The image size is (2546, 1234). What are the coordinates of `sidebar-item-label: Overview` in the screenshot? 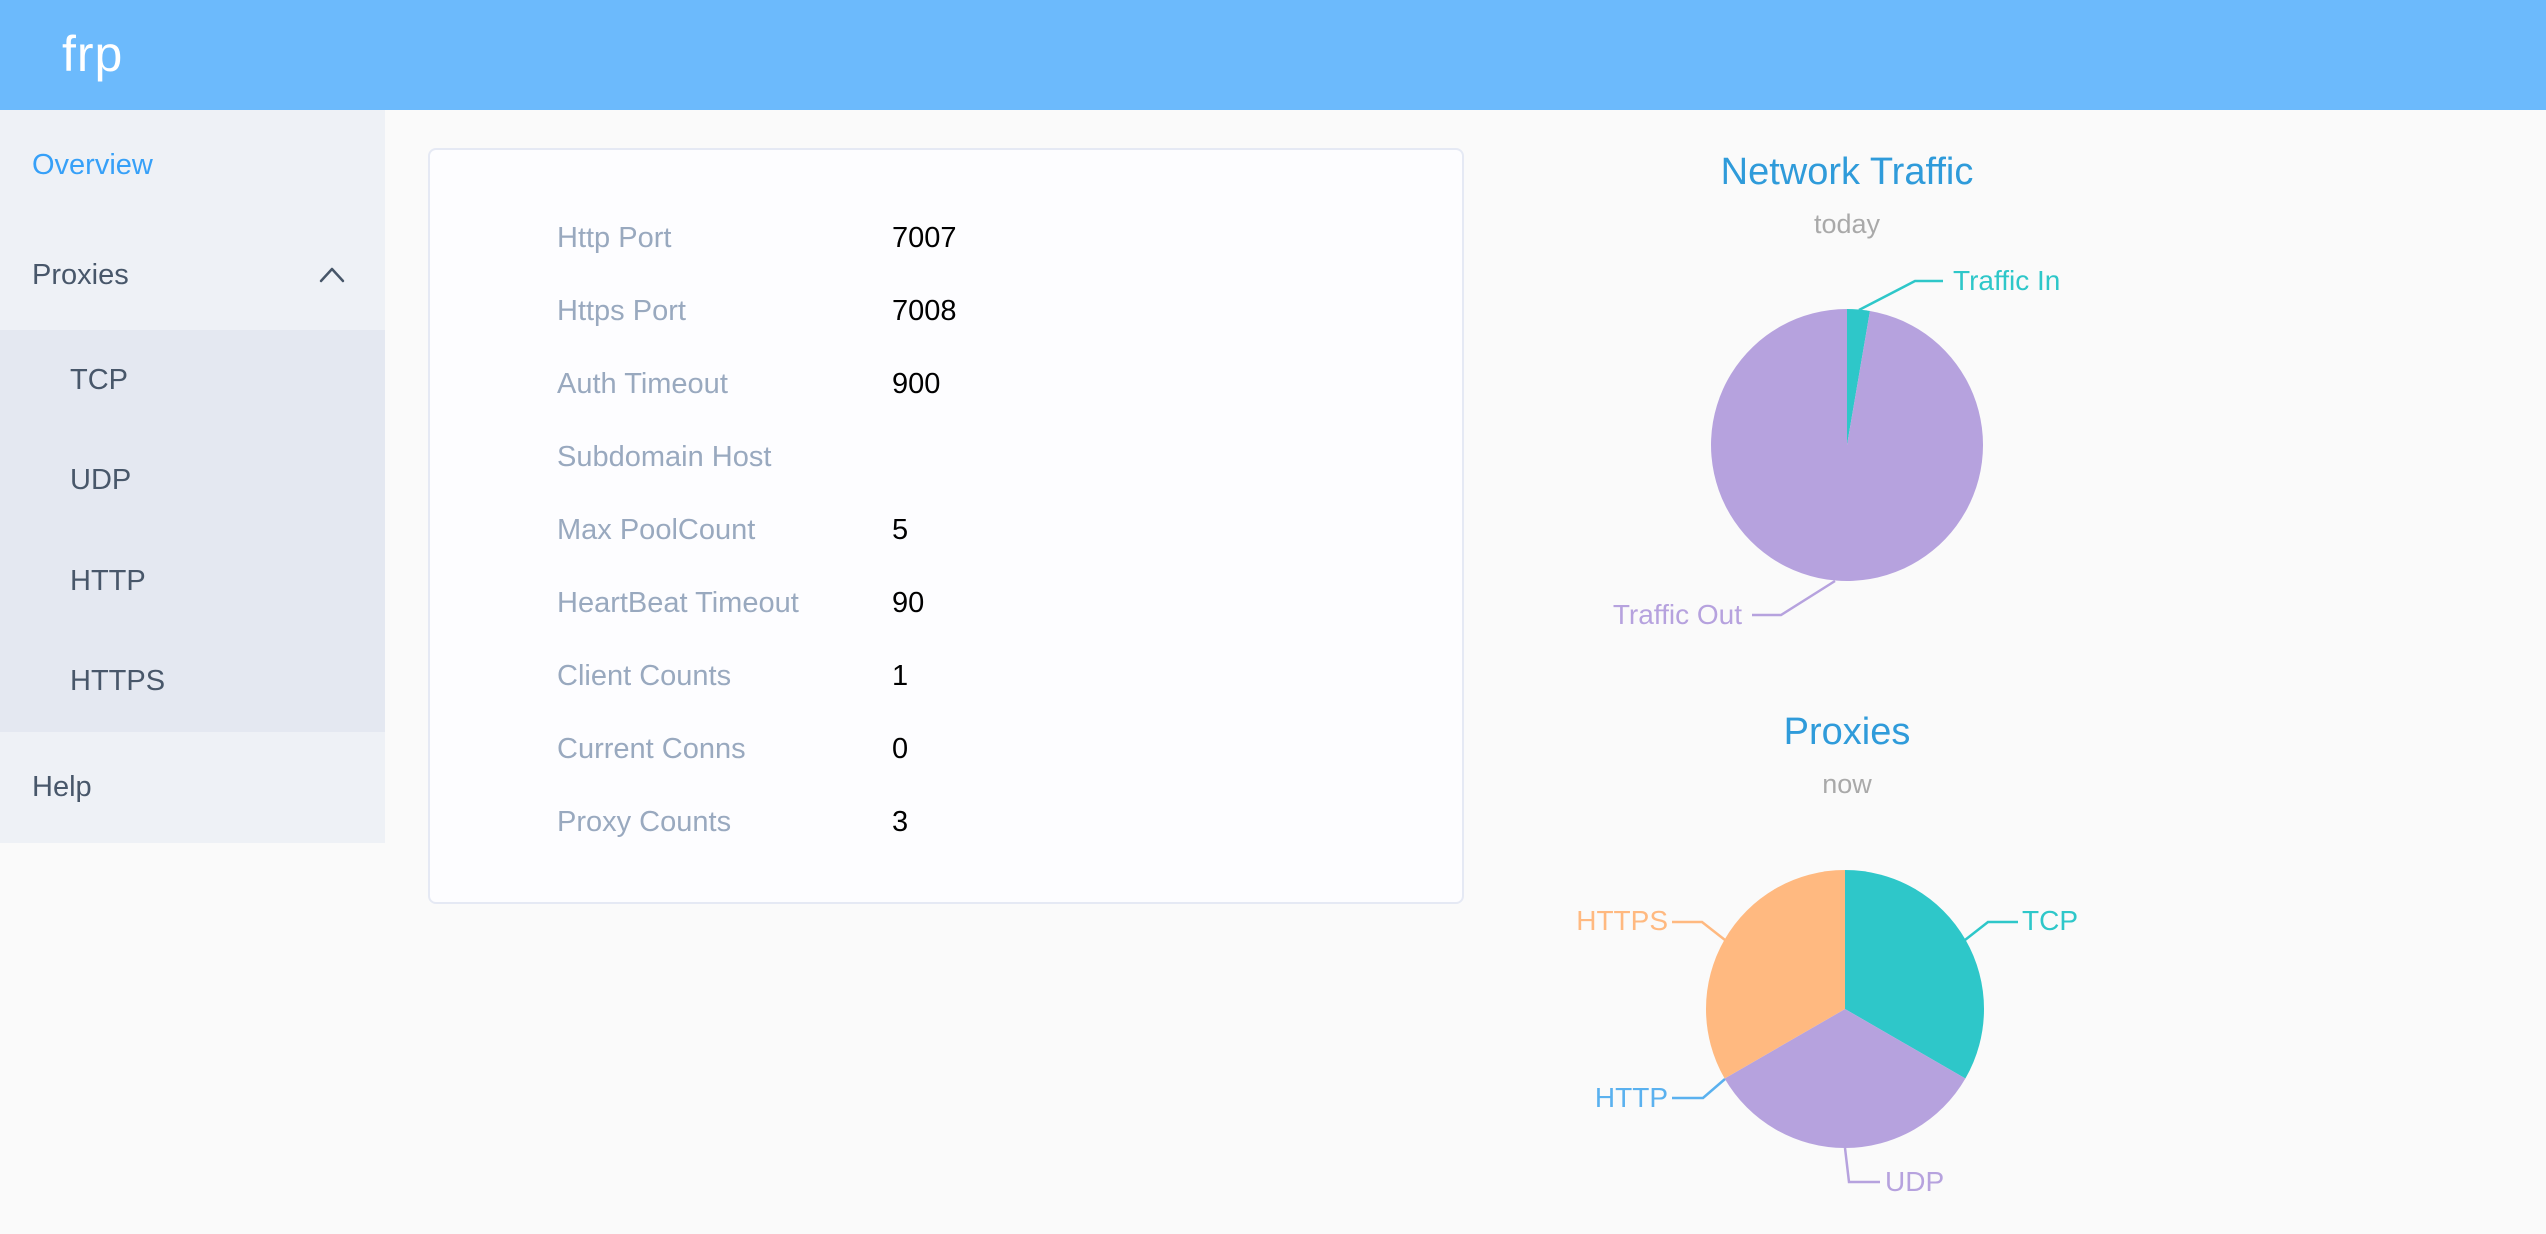 It's located at (92, 165).